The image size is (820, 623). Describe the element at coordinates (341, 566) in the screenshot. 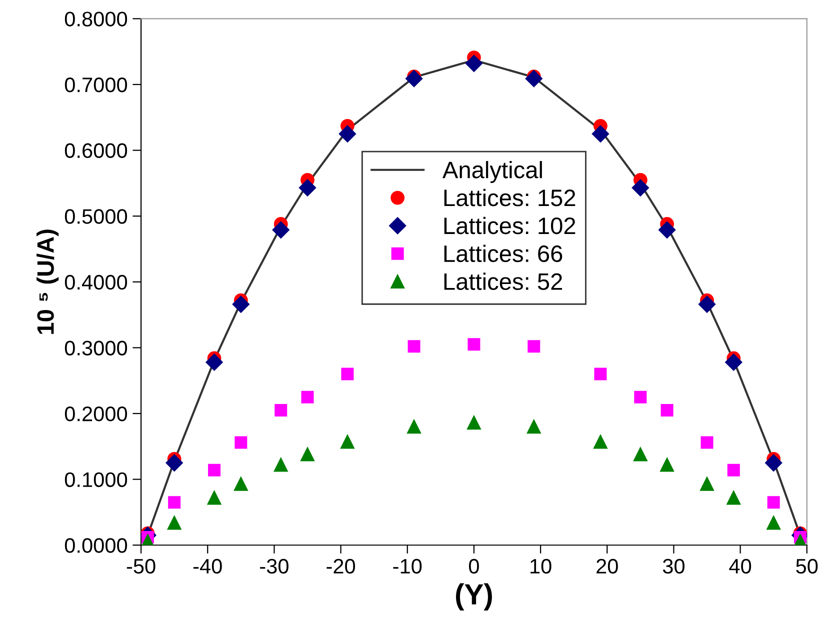

I see `x-tick-label: -20` at that location.